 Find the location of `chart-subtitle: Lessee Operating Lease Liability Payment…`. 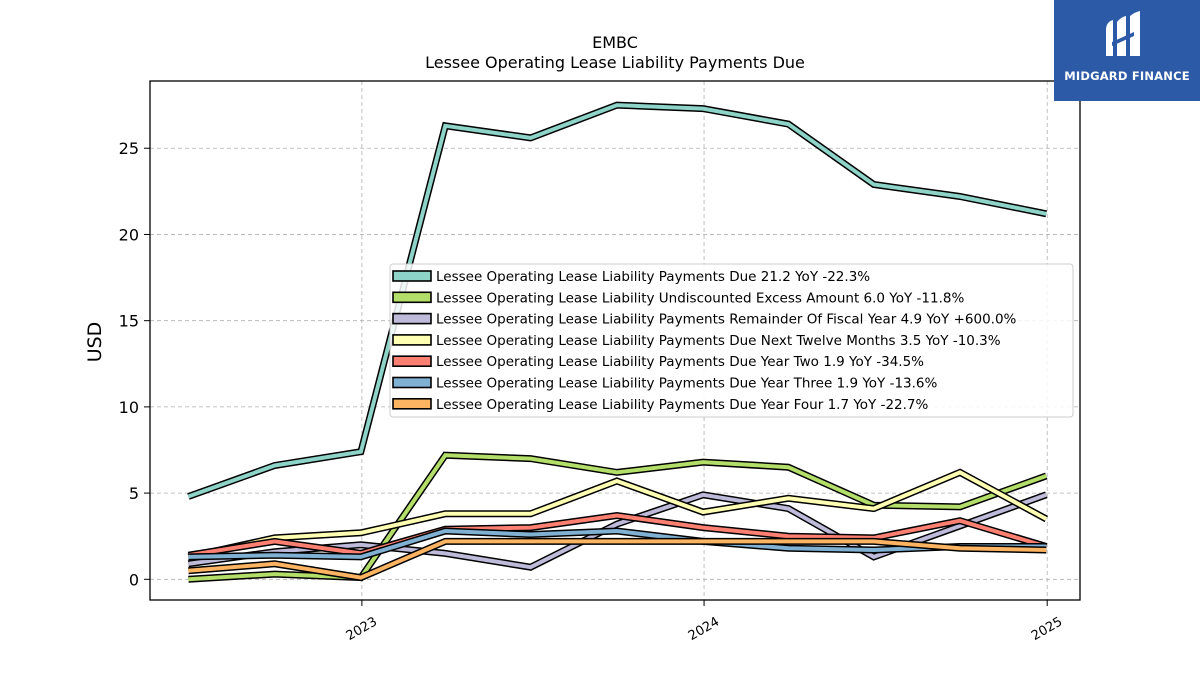

chart-subtitle: Lessee Operating Lease Liability Payment… is located at coordinates (615, 62).